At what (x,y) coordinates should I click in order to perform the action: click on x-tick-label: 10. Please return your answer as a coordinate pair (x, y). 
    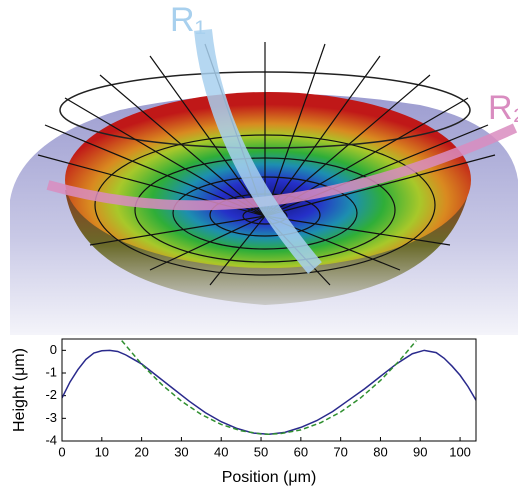
    Looking at the image, I should click on (102, 451).